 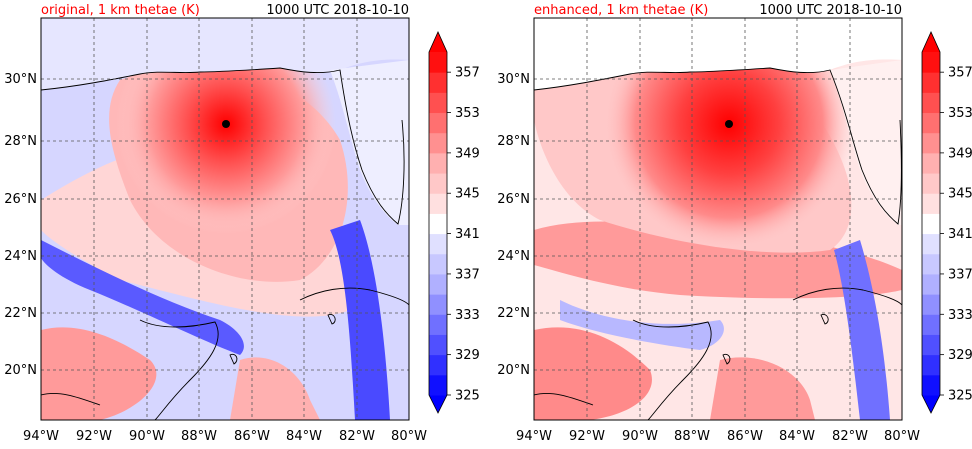 What do you see at coordinates (226, 124) in the screenshot?
I see `storm-center-marker` at bounding box center [226, 124].